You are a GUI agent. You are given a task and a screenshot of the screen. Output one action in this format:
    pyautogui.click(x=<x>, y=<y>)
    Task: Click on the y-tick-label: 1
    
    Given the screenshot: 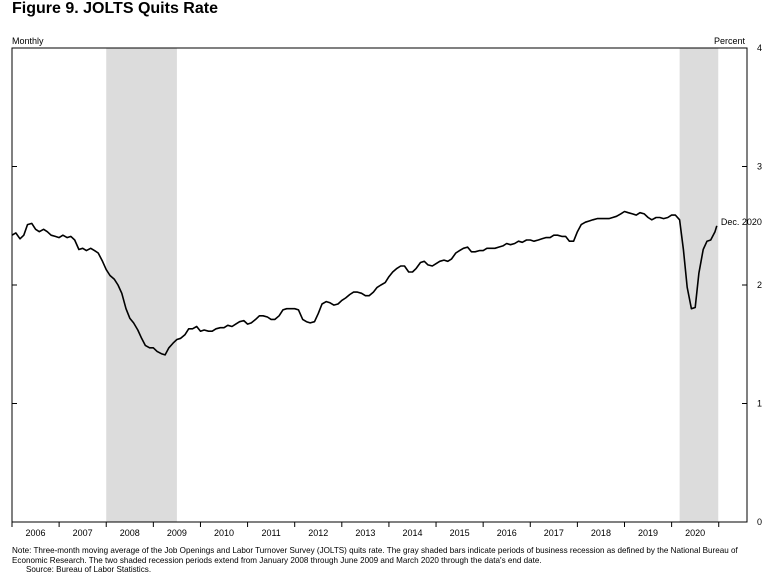 What is the action you would take?
    pyautogui.click(x=759, y=404)
    